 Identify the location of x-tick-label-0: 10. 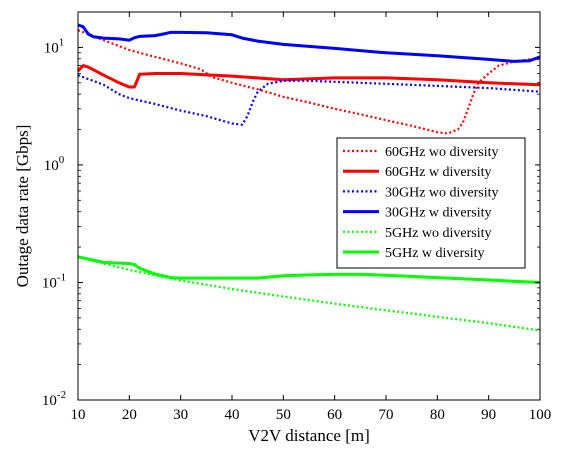
(78, 415).